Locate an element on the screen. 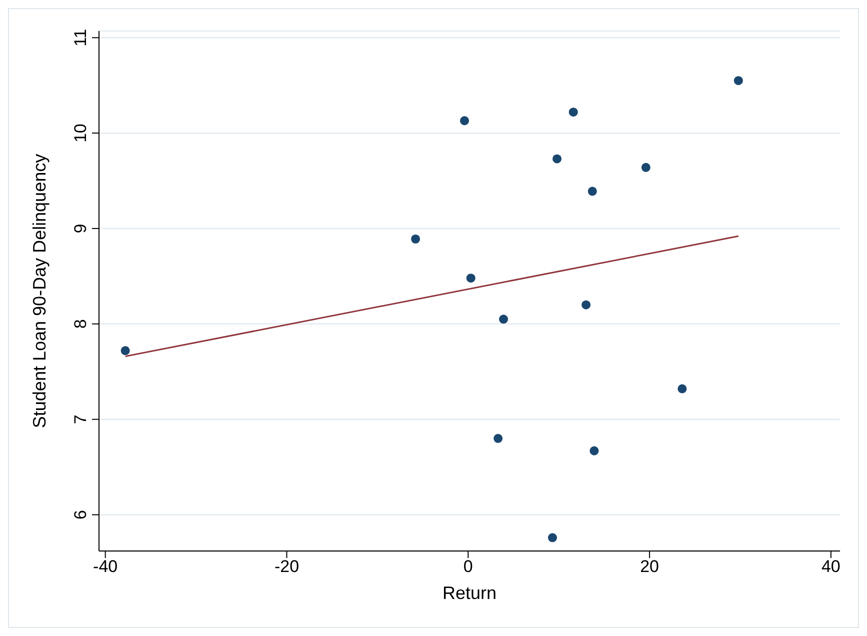  x-tick-label: -40 is located at coordinates (105, 566).